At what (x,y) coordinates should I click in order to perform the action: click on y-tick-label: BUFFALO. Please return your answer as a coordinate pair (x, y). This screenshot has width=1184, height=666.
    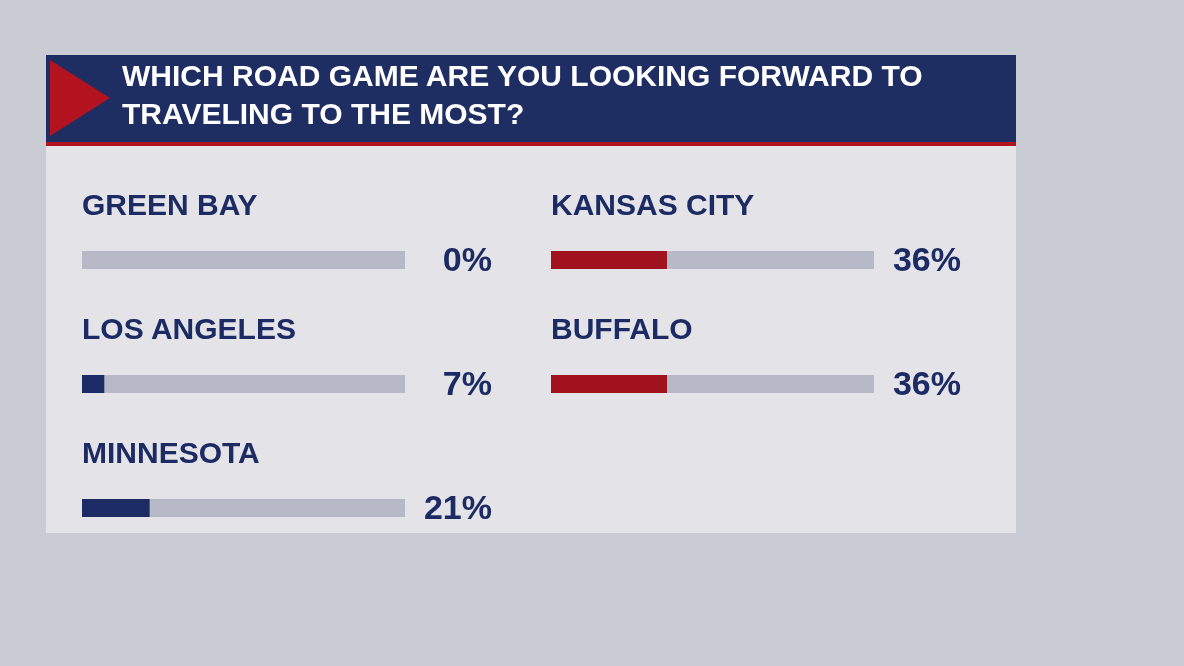
    Looking at the image, I should click on (622, 328).